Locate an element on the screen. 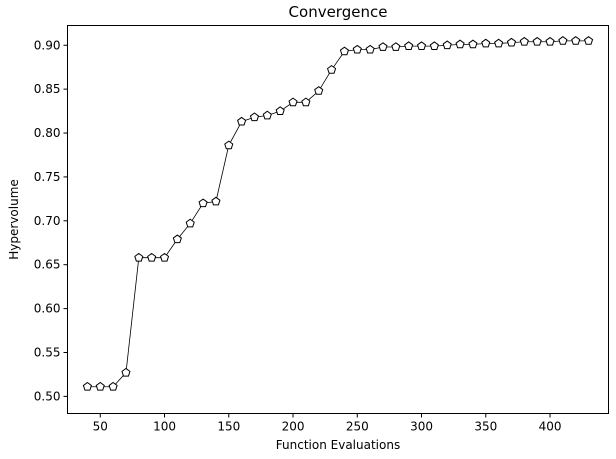 The height and width of the screenshot is (459, 616). y-tick-label: 0.65 is located at coordinates (47, 265).